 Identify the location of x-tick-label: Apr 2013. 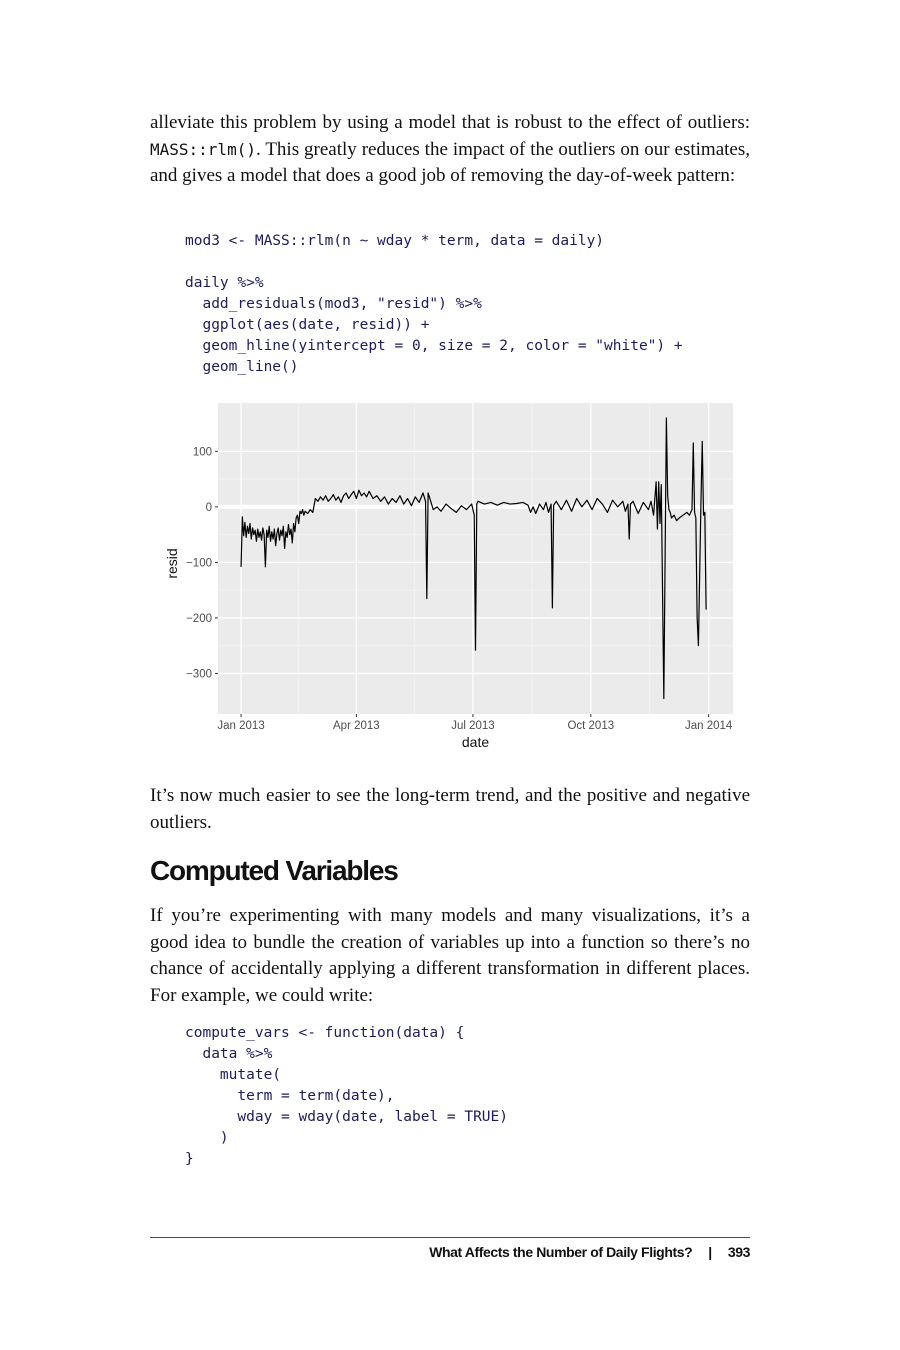
(356, 726).